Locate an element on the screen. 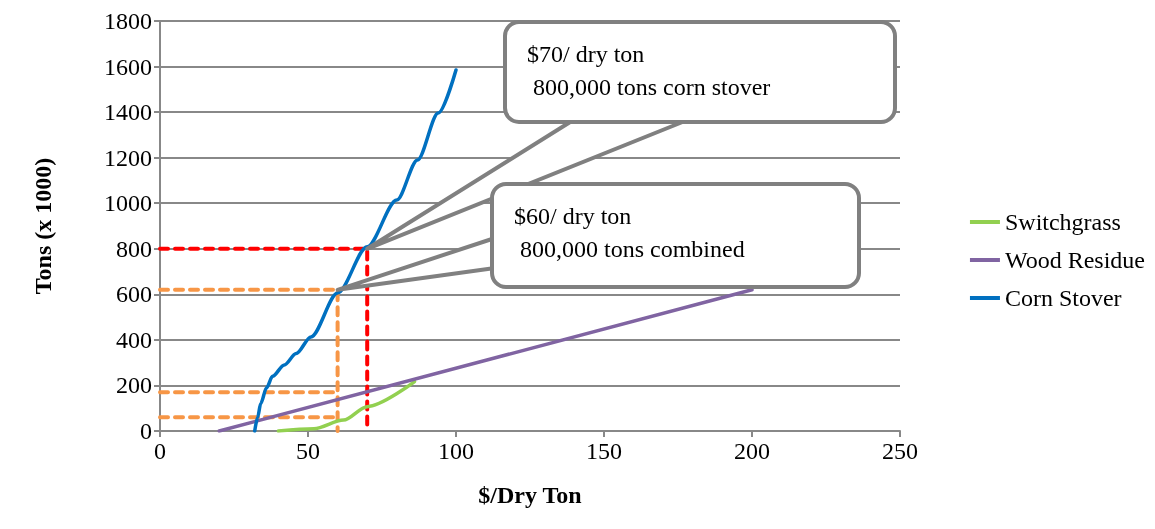  y-tick-label: 0 is located at coordinates (146, 431).